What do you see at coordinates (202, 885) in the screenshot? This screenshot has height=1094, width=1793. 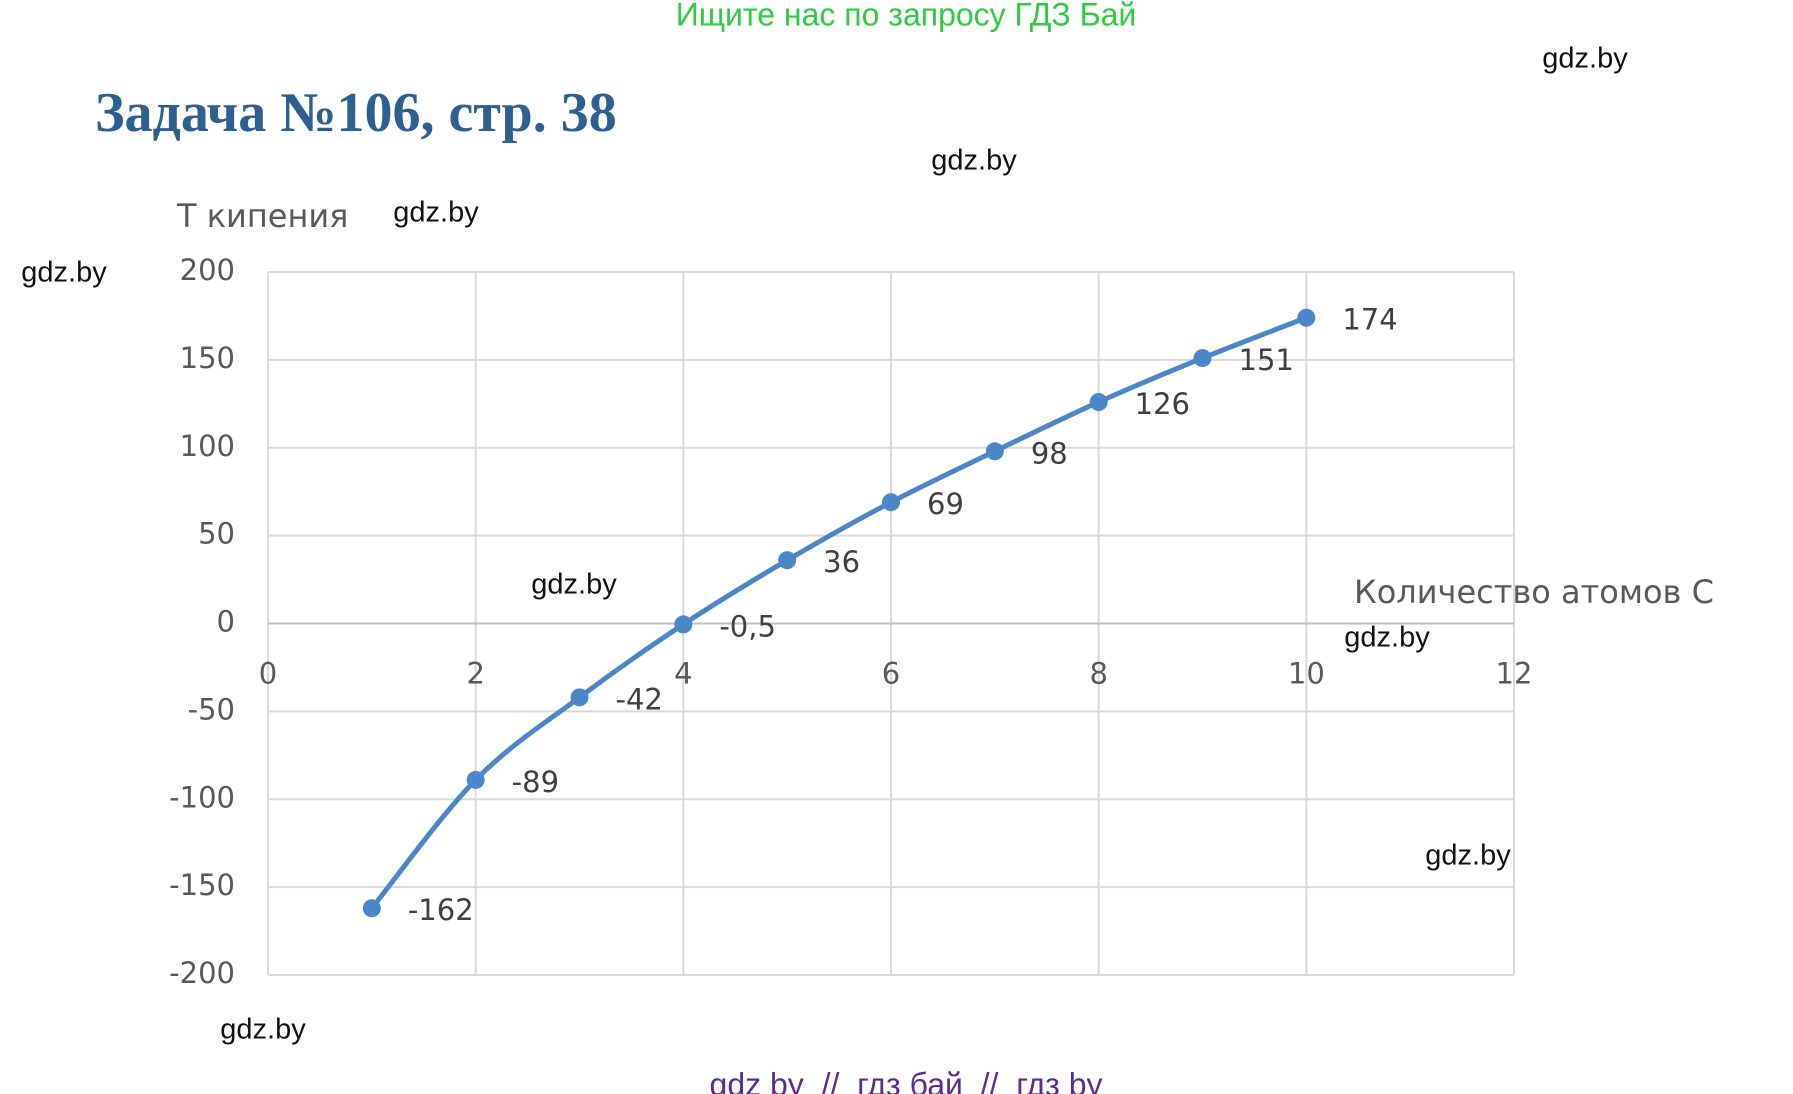 I see `y-tick-label: -150` at bounding box center [202, 885].